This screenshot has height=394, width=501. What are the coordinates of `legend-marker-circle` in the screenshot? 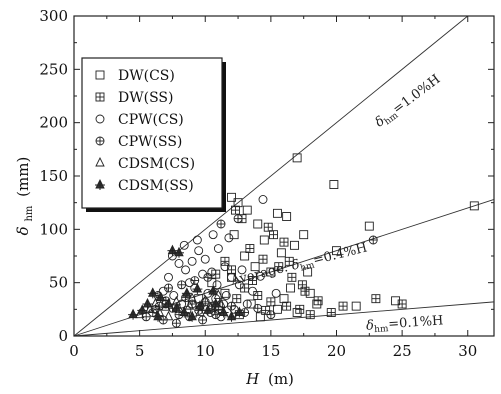 It's located at (100, 119).